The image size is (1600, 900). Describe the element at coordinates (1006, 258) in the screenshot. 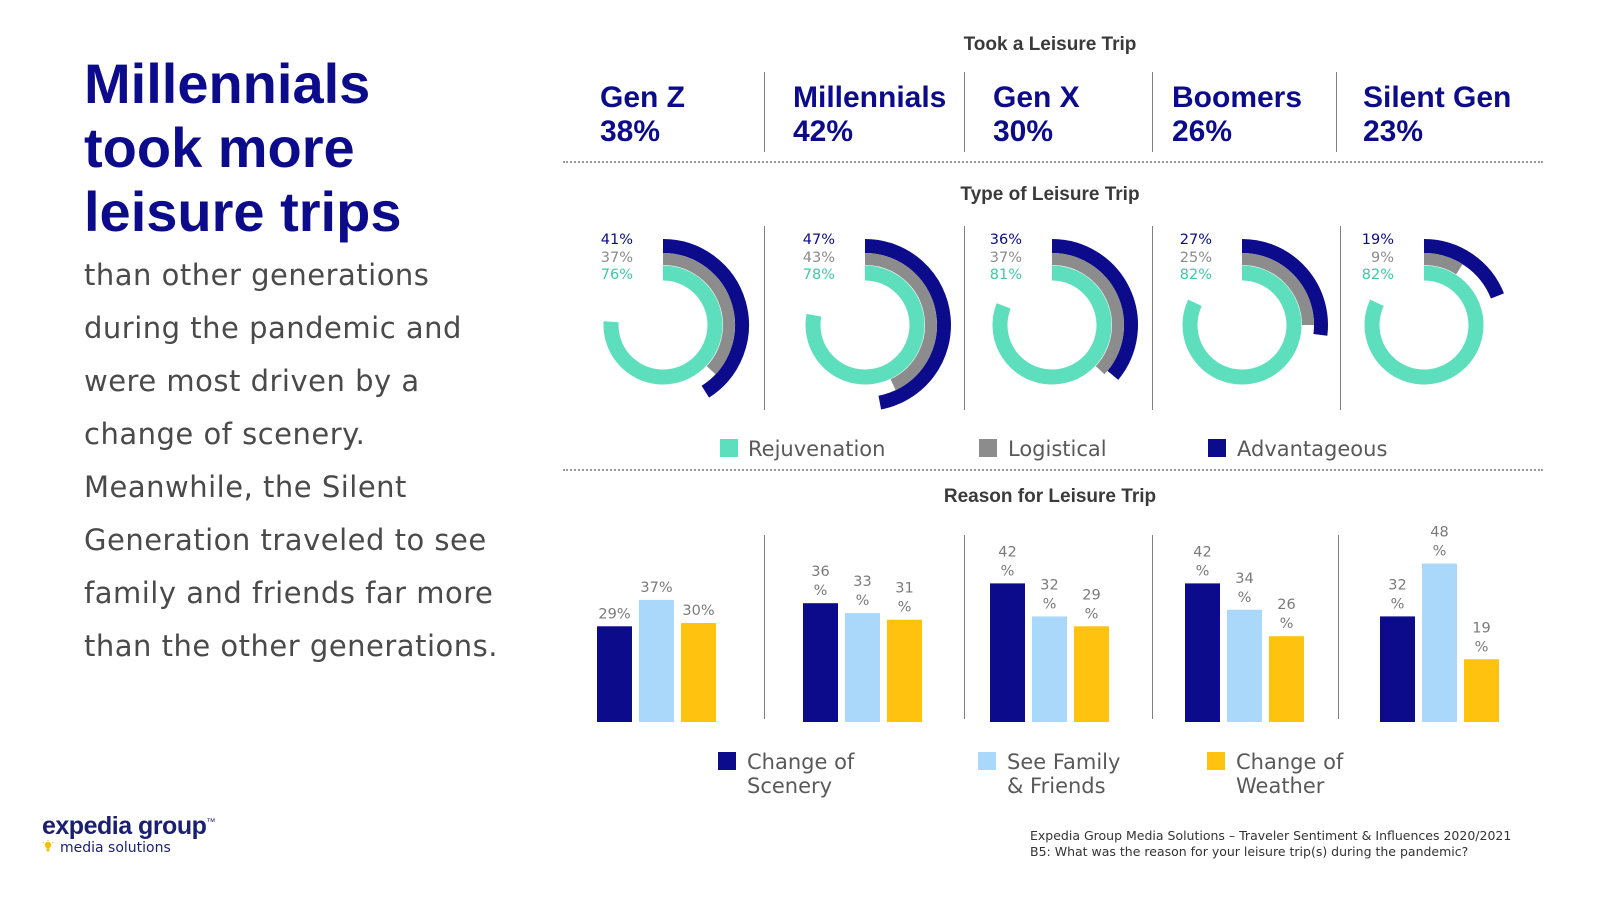

I see `radial-label-gen-x-logistical: 37%` at that location.